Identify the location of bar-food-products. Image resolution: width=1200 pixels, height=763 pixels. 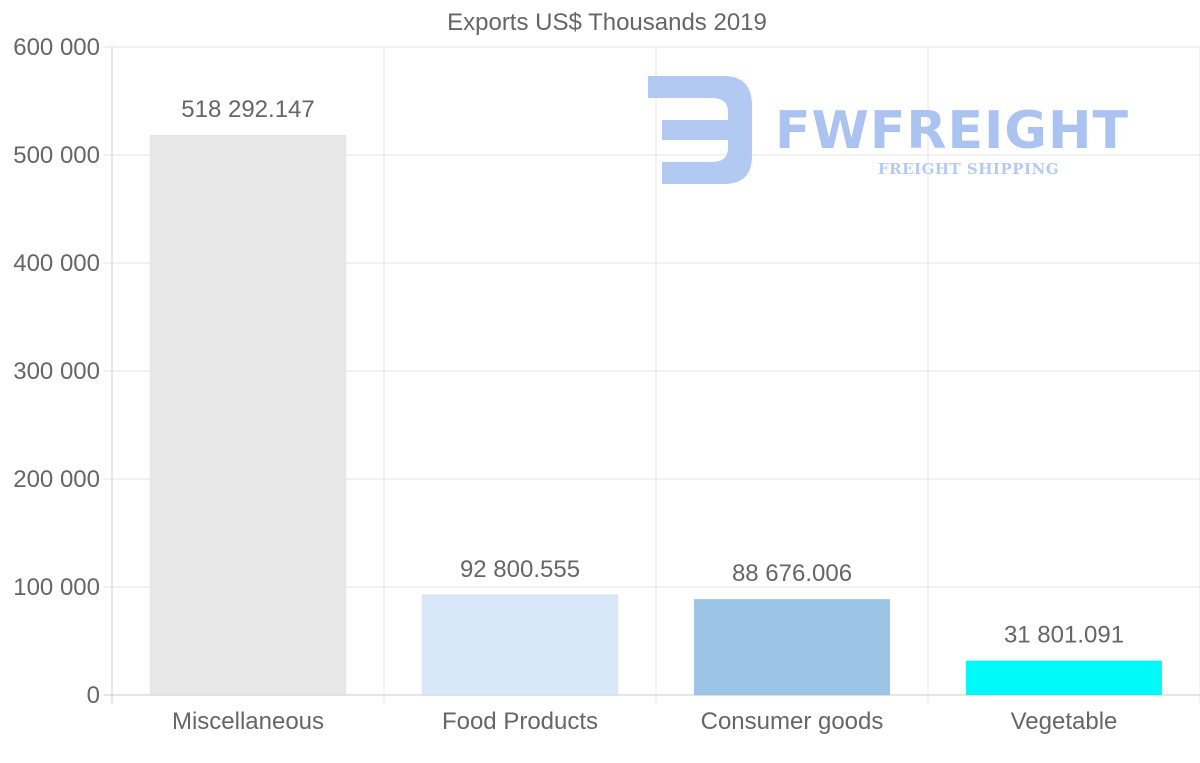
(520, 645).